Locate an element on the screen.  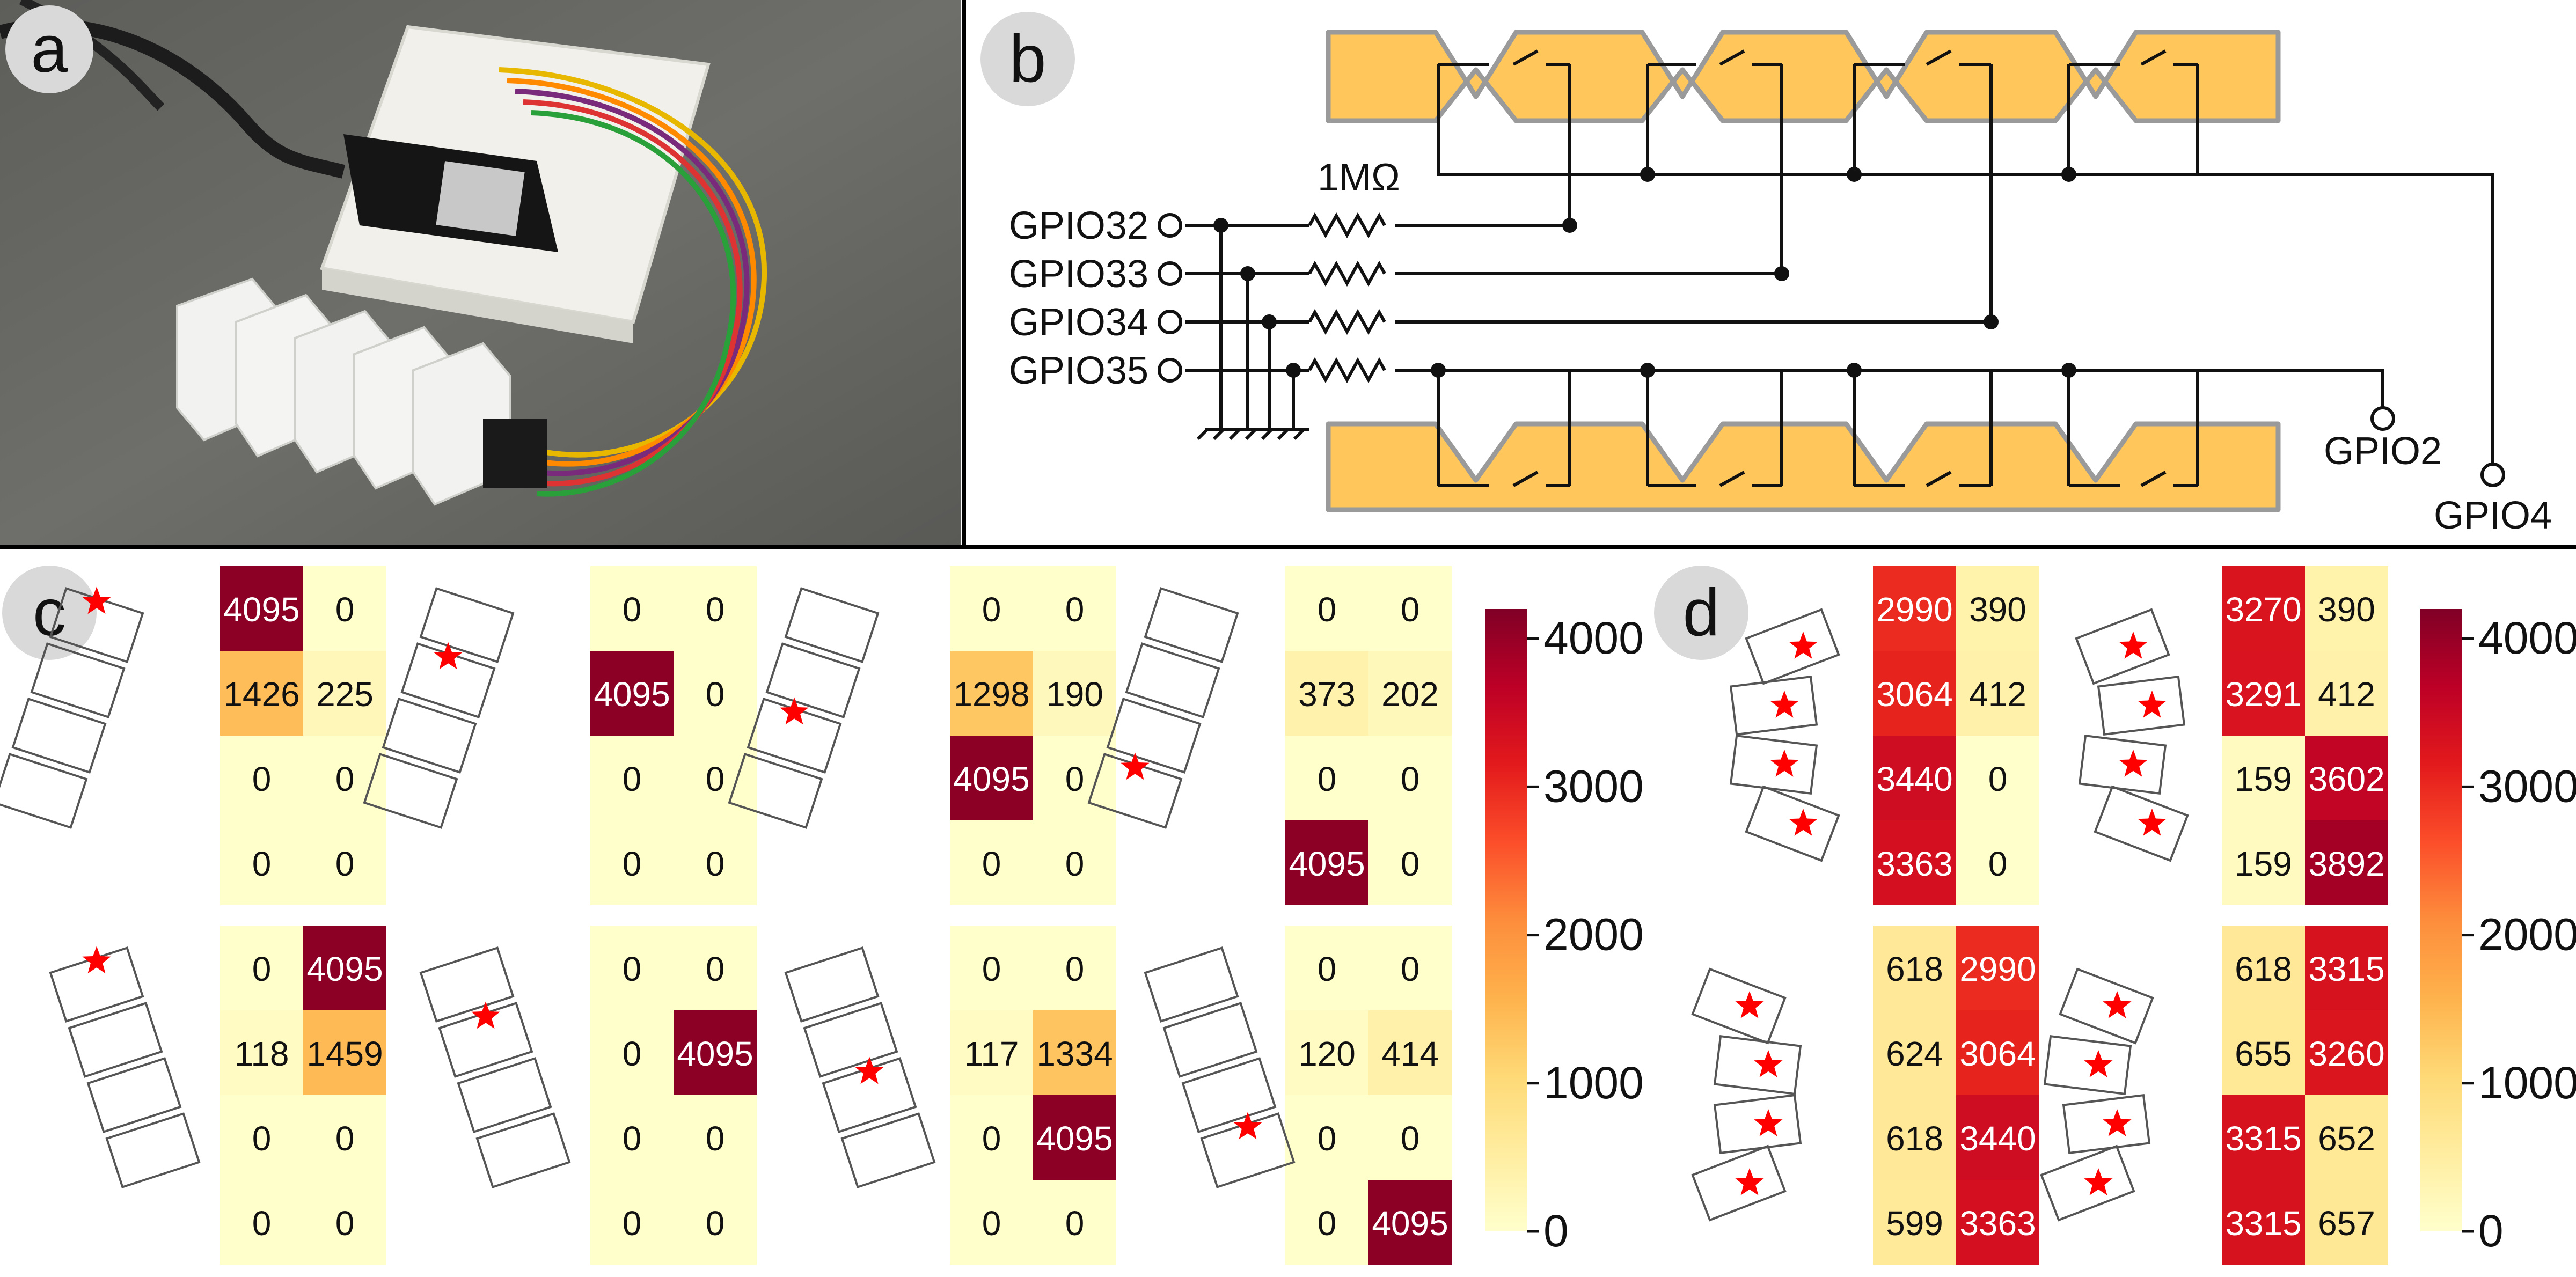
heatmap-cell-value: 3260 is located at coordinates (2346, 1053).